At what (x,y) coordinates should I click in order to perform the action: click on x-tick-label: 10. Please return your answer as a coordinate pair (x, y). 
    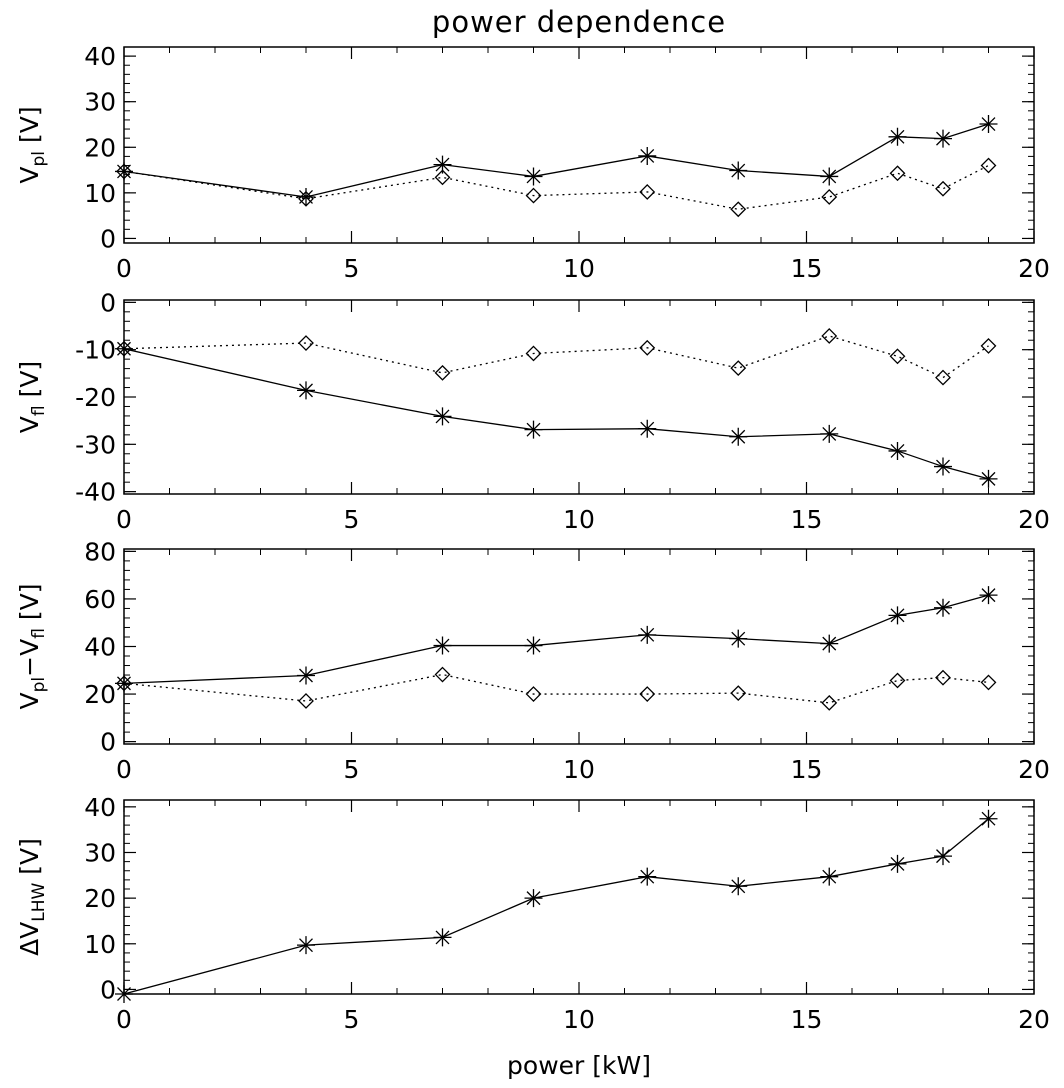
    Looking at the image, I should click on (579, 769).